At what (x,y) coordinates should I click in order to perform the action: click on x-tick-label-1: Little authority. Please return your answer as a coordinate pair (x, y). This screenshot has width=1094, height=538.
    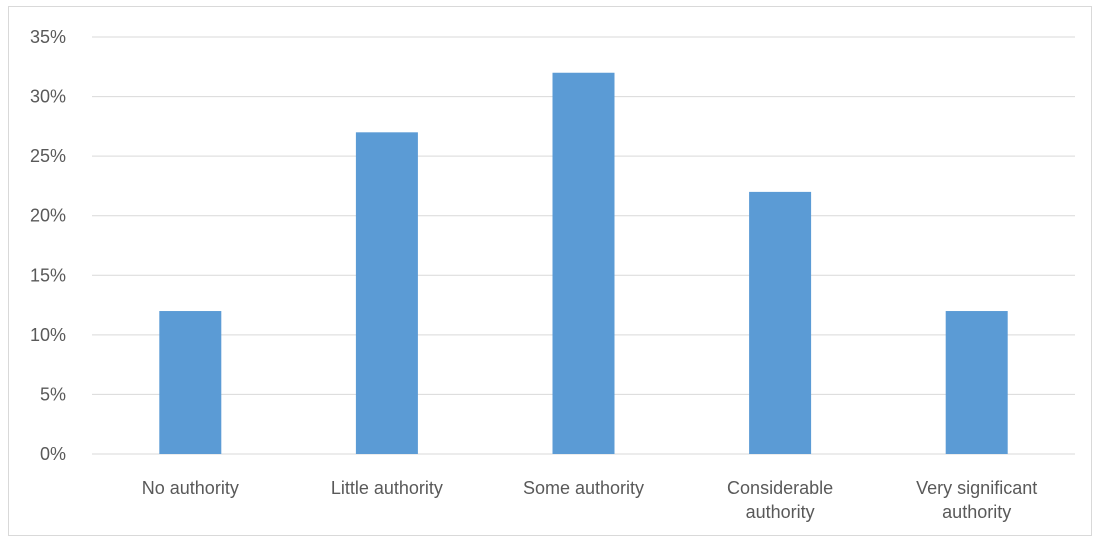
    Looking at the image, I should click on (387, 488).